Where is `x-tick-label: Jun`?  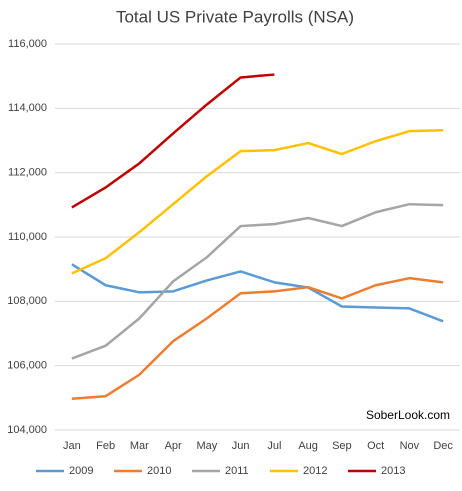 x-tick-label: Jun is located at coordinates (241, 446).